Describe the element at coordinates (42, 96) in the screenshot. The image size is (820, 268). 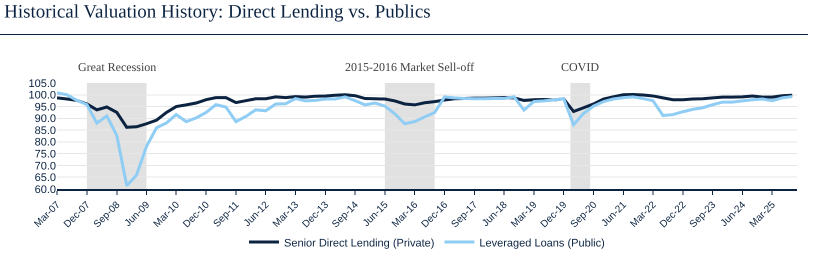
I see `y-tick-label: 100.0` at that location.